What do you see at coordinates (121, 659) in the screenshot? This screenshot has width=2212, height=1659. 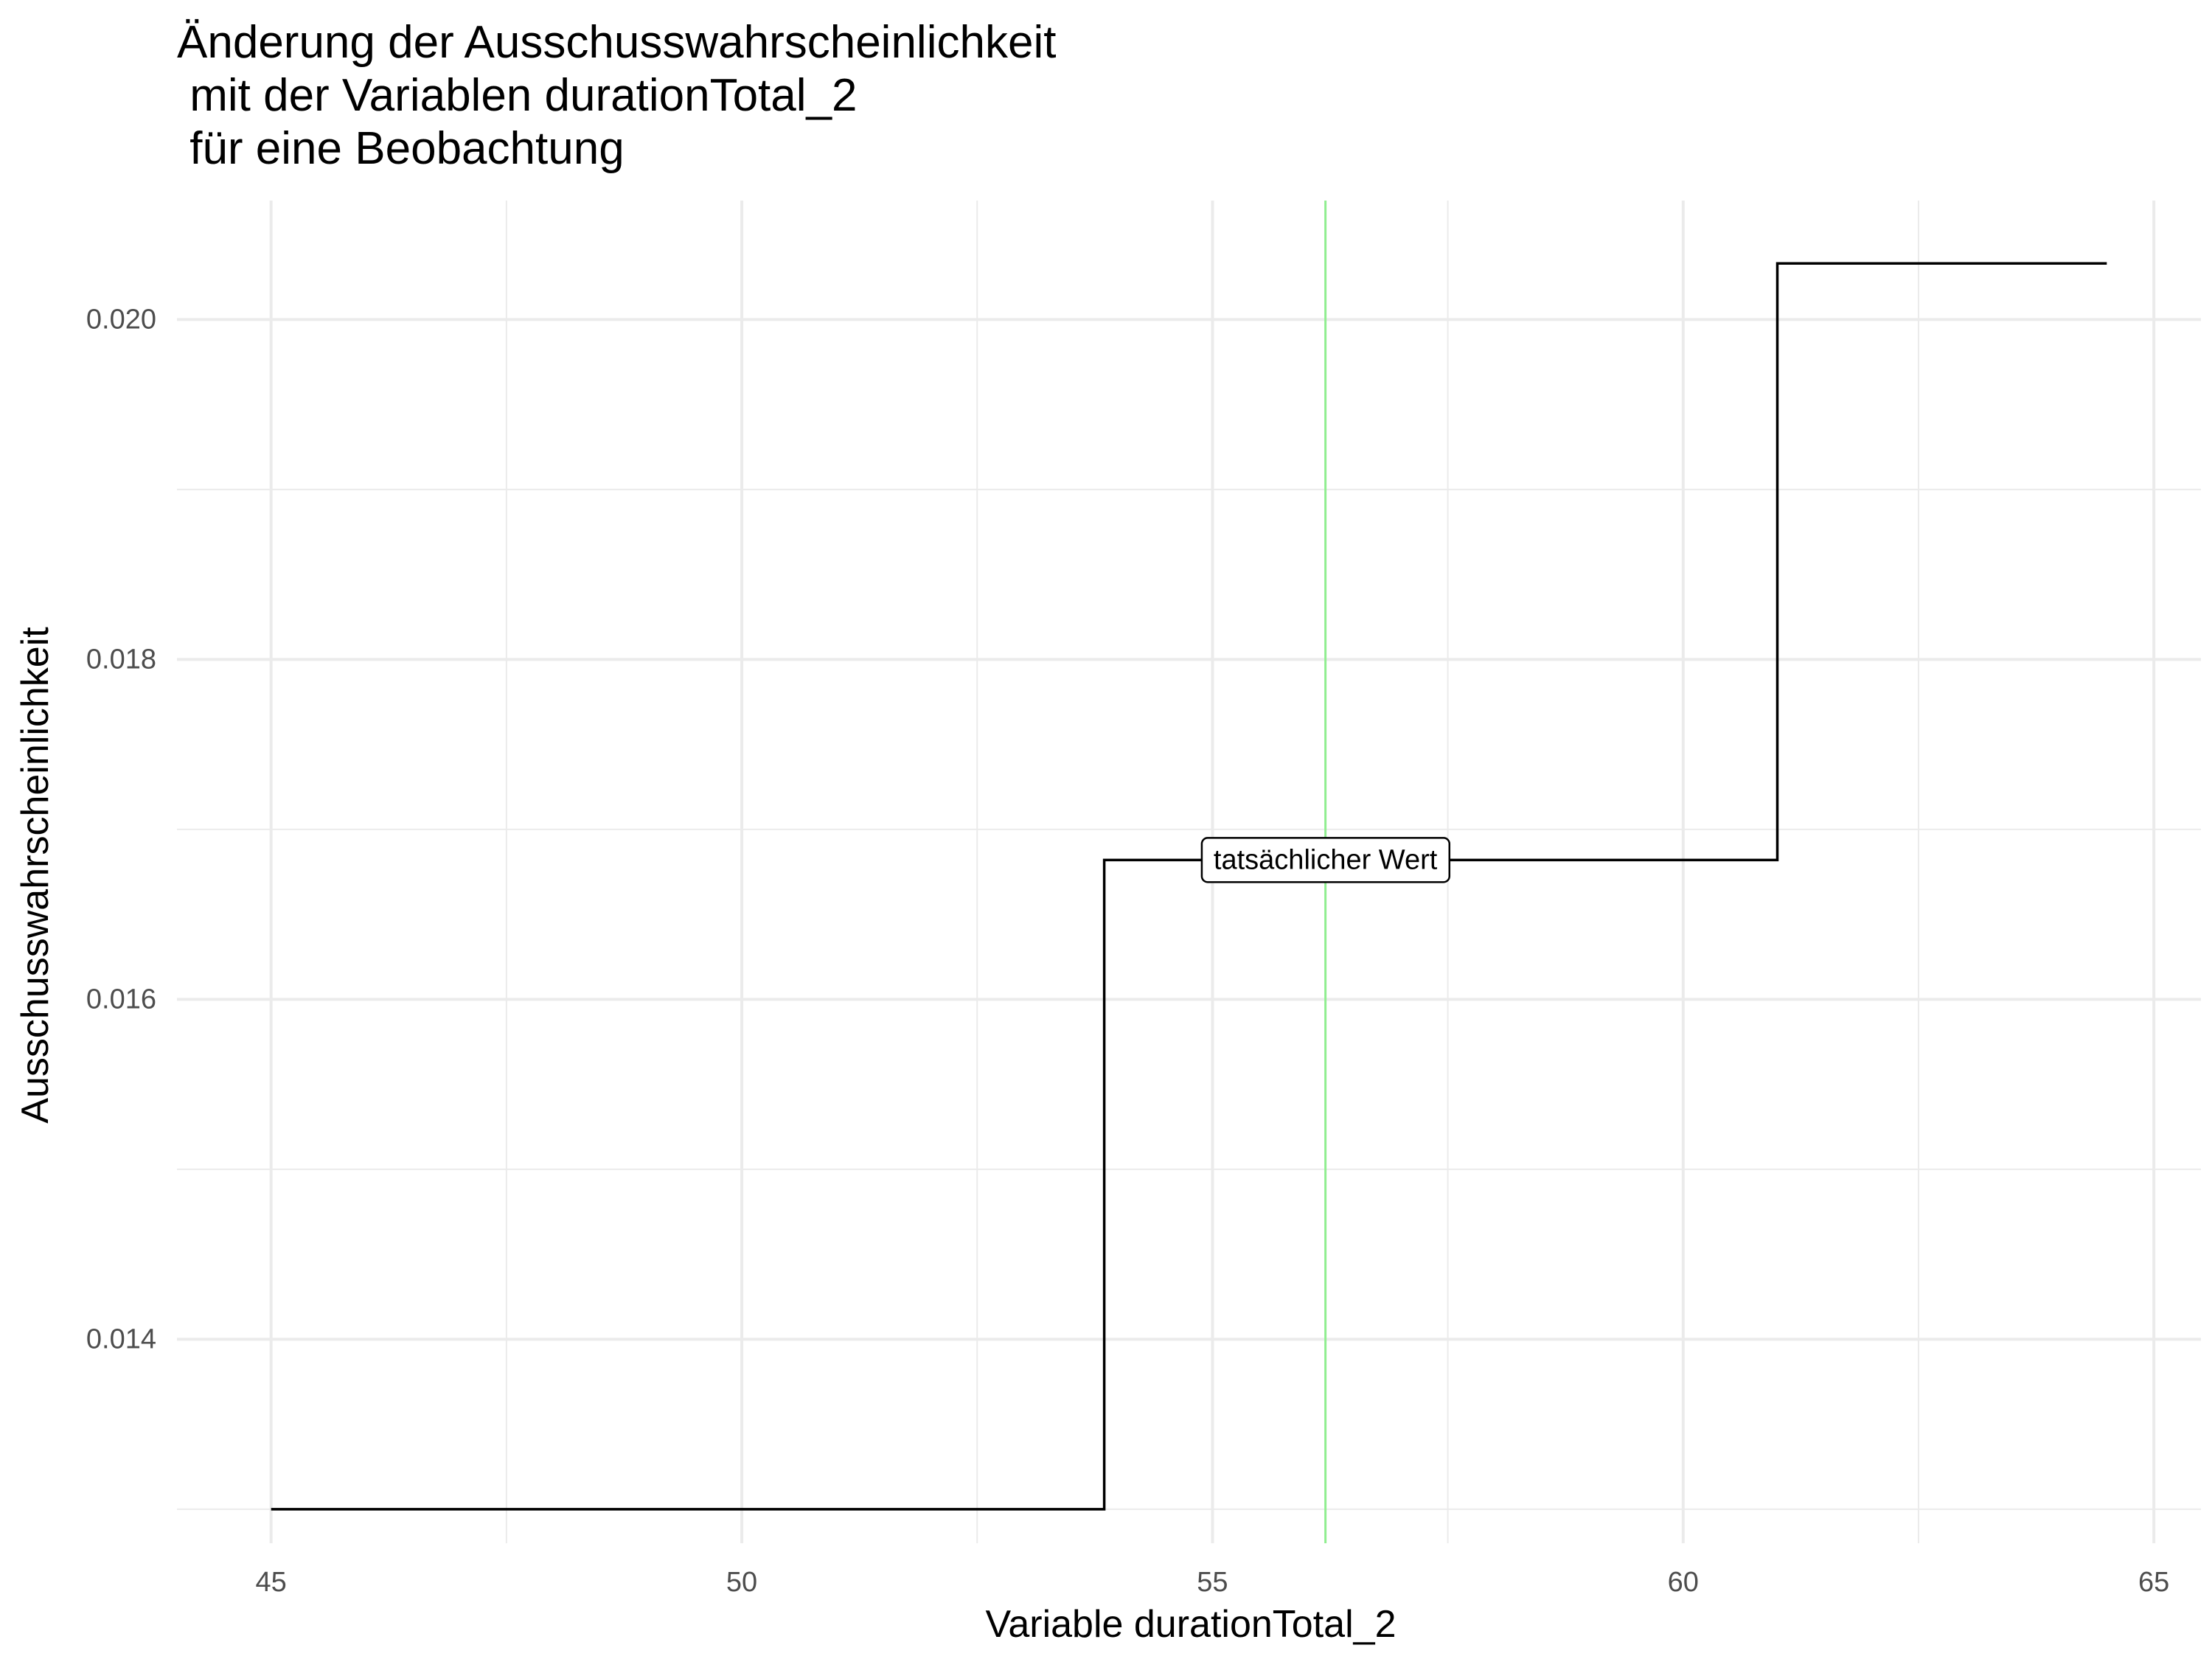 I see `y-tick-label: 0.018` at bounding box center [121, 659].